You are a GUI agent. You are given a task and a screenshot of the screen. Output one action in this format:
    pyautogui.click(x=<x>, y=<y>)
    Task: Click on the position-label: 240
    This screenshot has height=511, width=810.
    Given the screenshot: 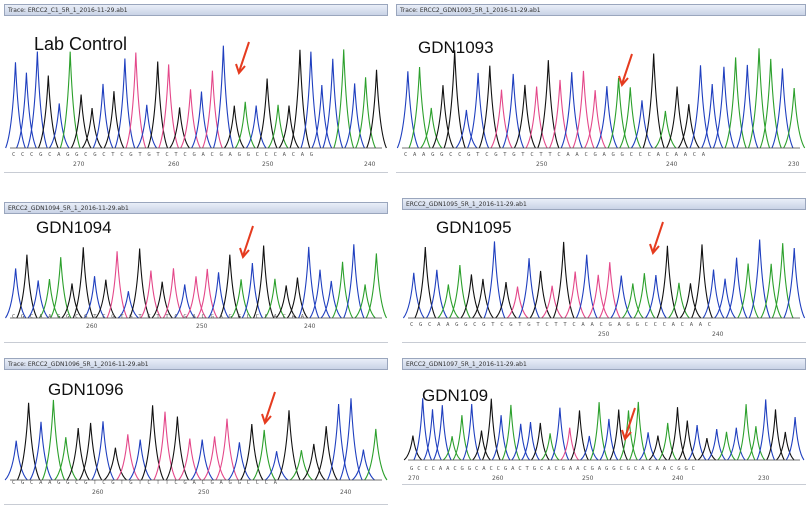 What is the action you would take?
    pyautogui.click(x=310, y=326)
    